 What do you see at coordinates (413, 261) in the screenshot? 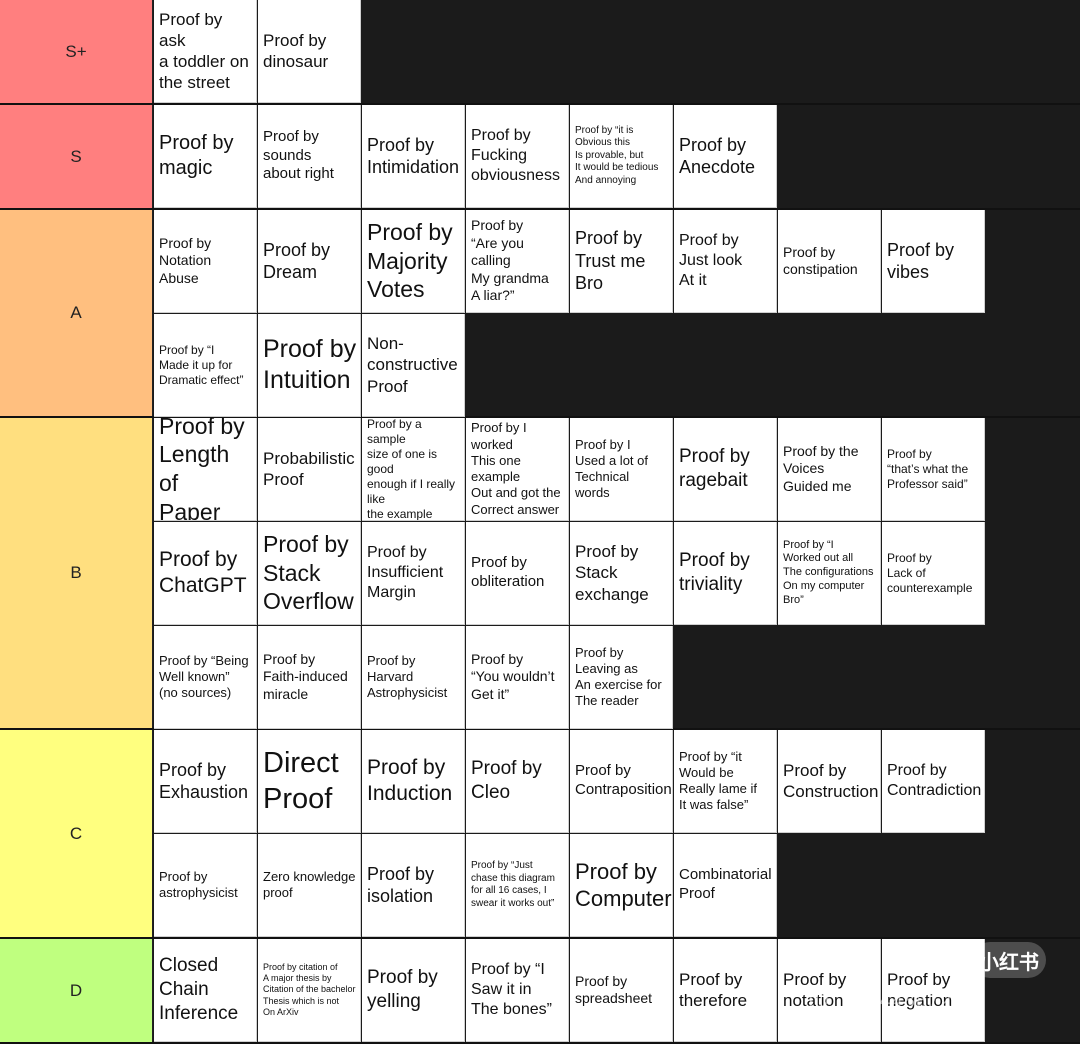
I see `tier-item-card: Proof by Majority Votes` at bounding box center [413, 261].